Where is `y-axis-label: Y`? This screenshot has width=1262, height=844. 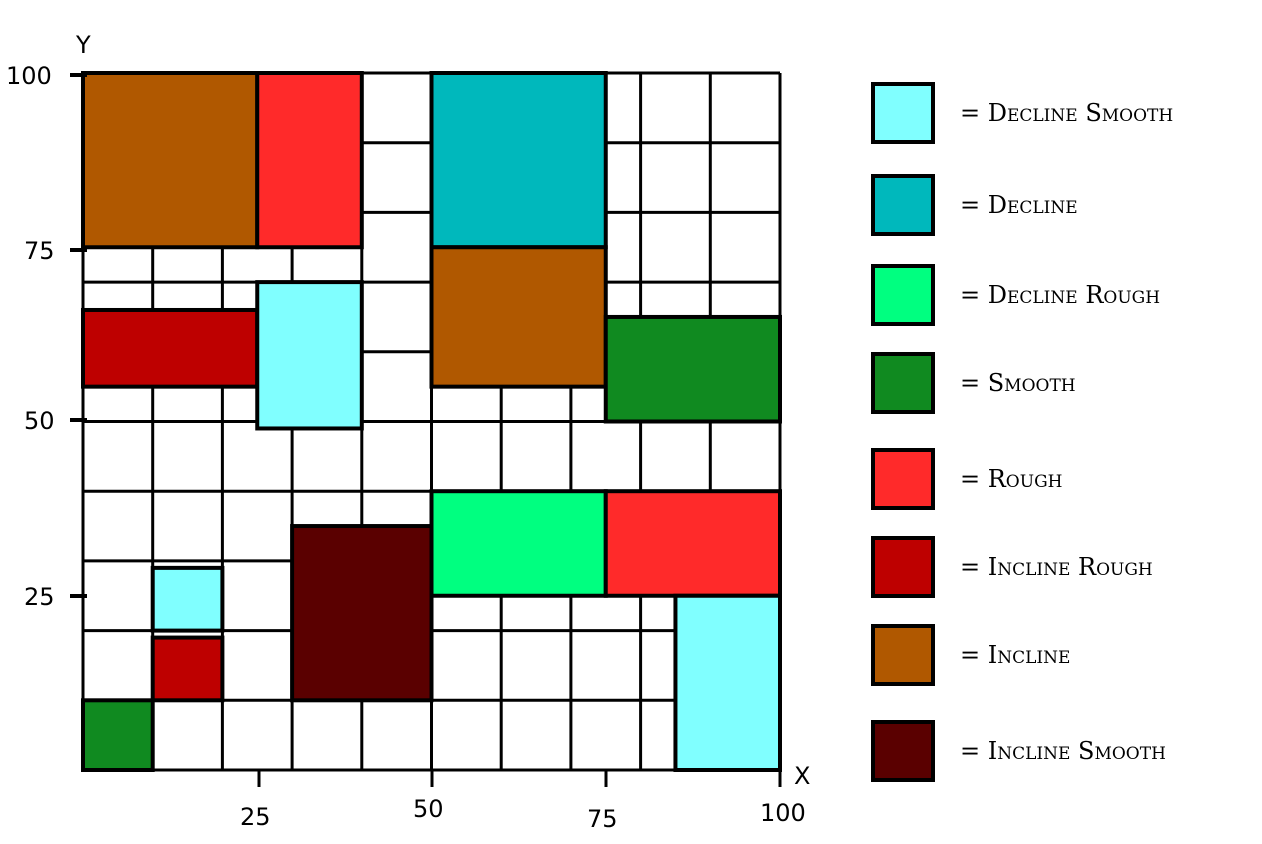
y-axis-label: Y is located at coordinates (83, 45).